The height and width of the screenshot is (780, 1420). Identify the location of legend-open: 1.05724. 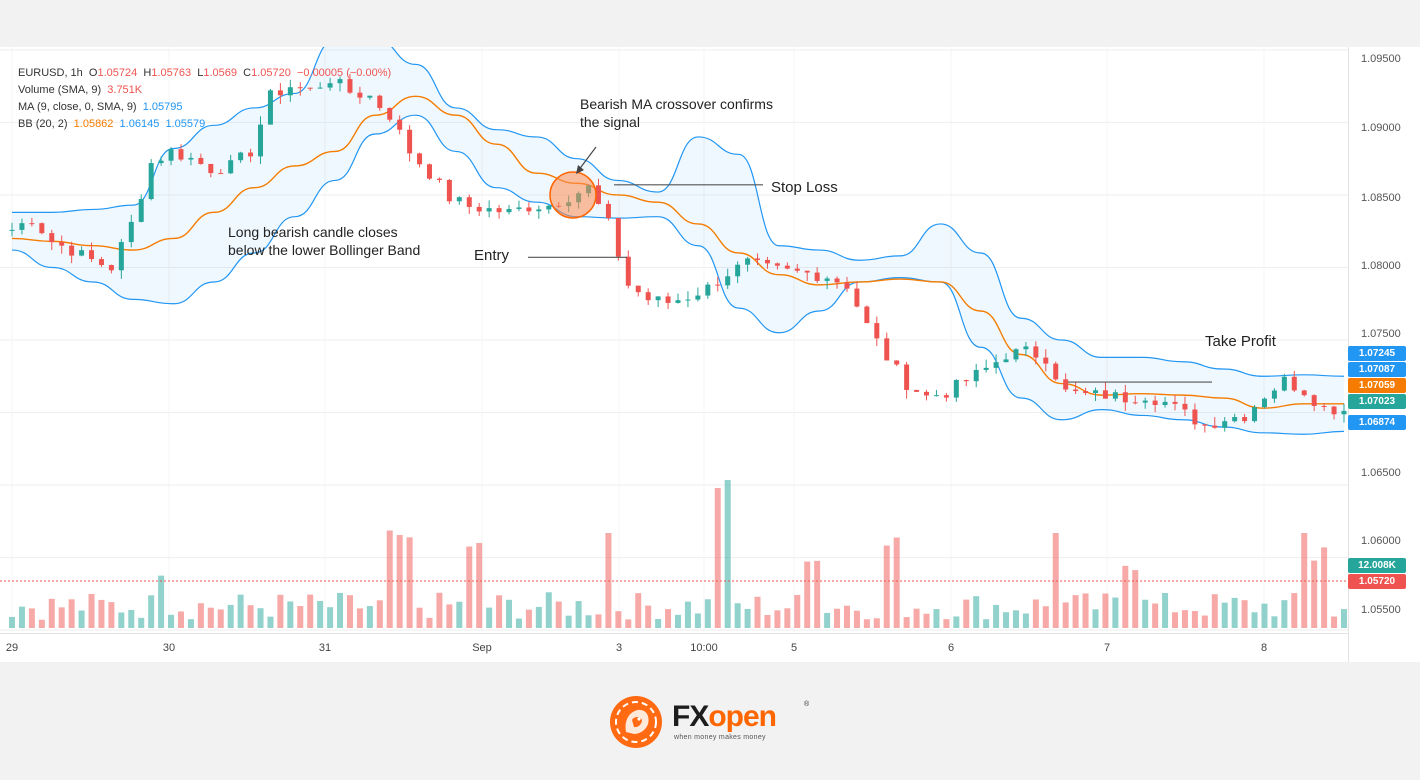
(117, 73).